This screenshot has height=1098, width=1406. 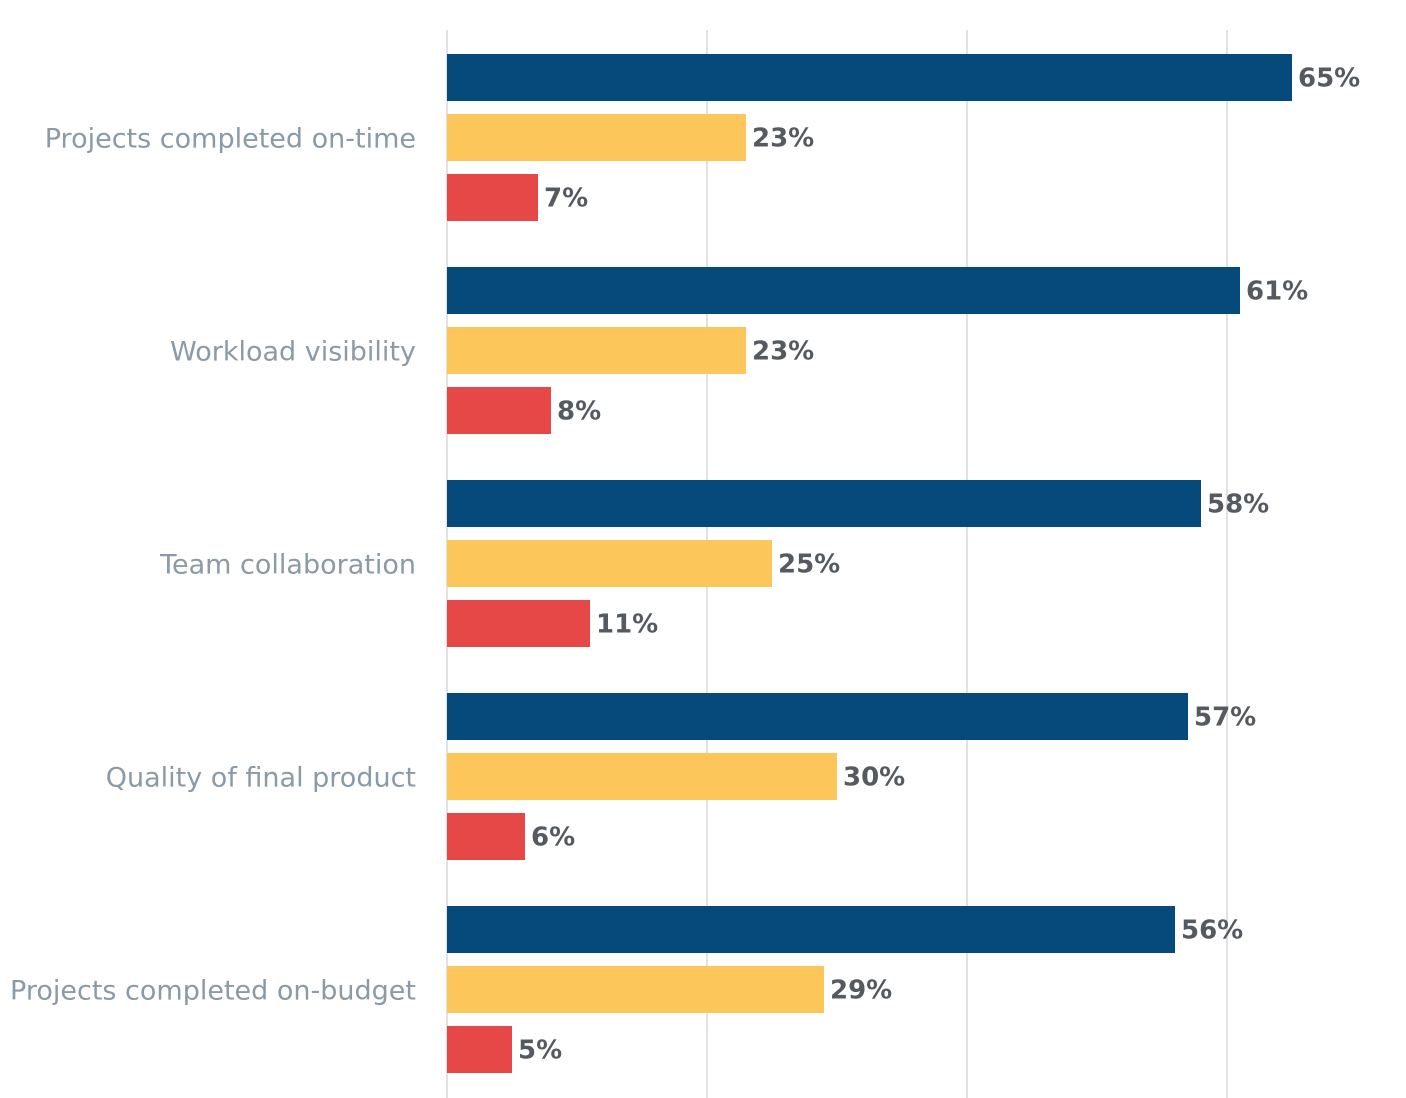 What do you see at coordinates (627, 625) in the screenshot?
I see `value-label-2-2: 11%` at bounding box center [627, 625].